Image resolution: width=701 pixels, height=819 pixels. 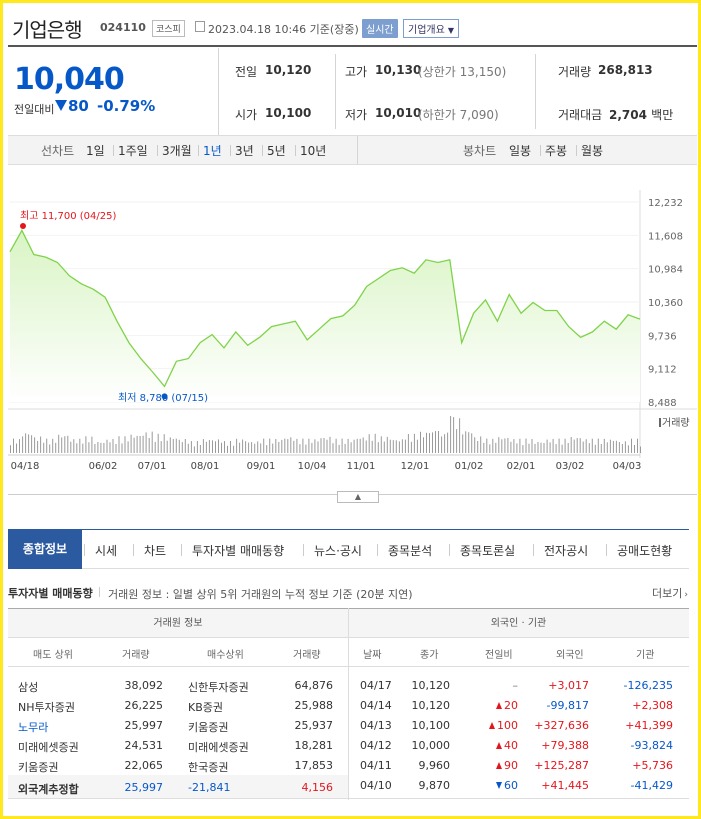 What do you see at coordinates (478, 765) in the screenshot?
I see `foreign-change: 90` at bounding box center [478, 765].